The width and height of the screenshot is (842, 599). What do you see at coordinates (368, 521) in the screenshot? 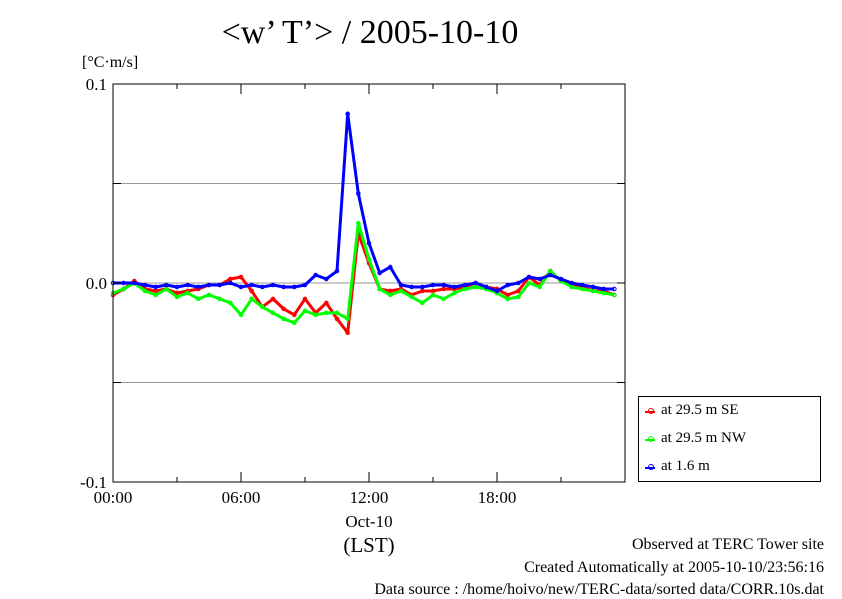
I see `x-axis-date-label: Oct-10` at bounding box center [368, 521].